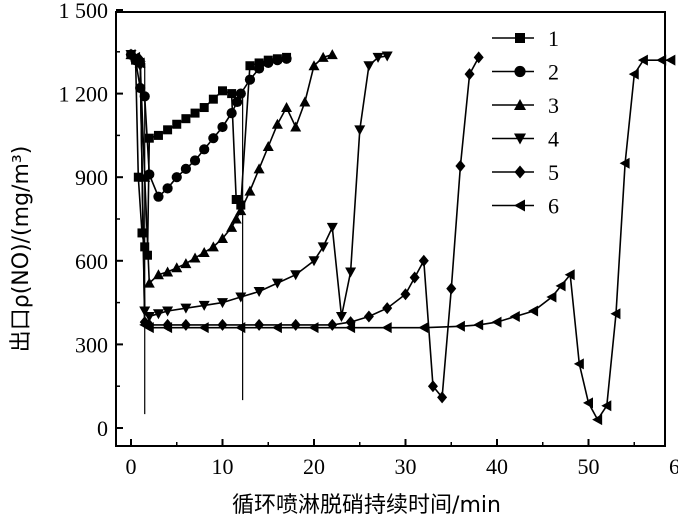 This screenshot has height=520, width=678. Describe the element at coordinates (91, 344) in the screenshot. I see `y-tick-label-1: 300` at that location.